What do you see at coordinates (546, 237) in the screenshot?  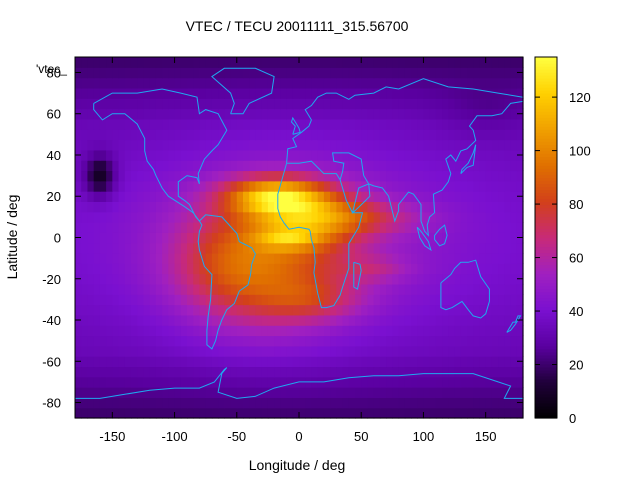 I see `colorbar-frame` at bounding box center [546, 237].